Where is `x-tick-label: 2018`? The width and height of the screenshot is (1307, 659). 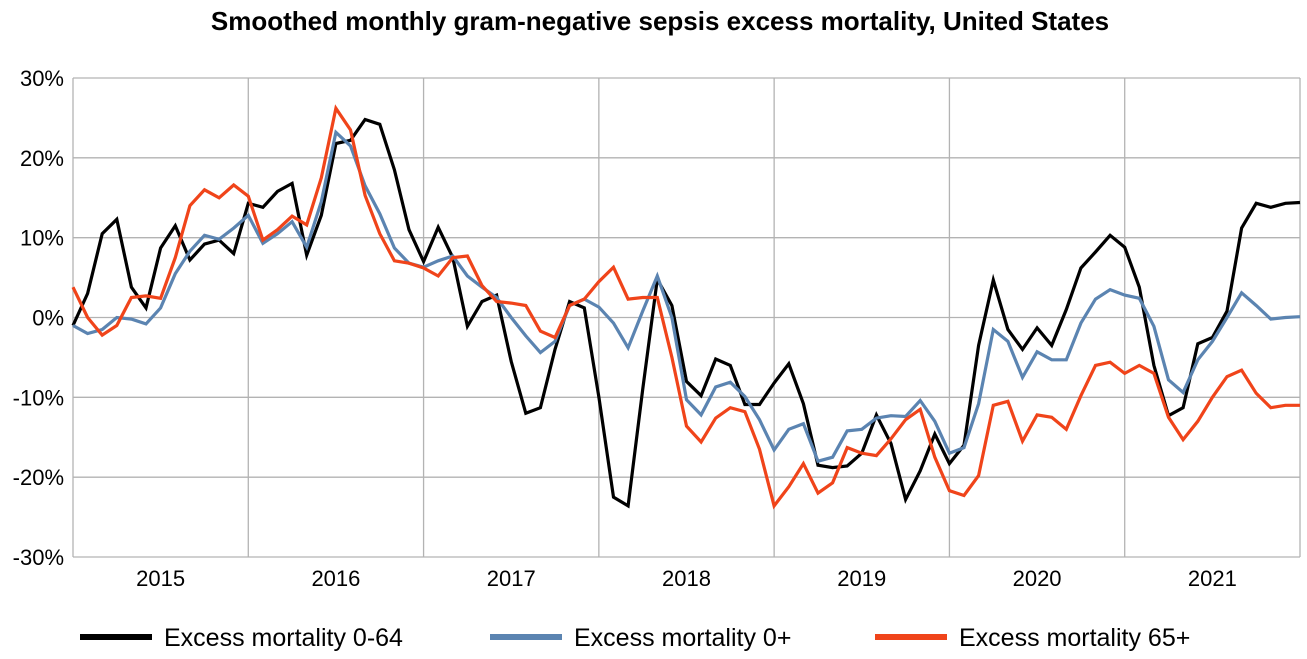
x-tick-label: 2018 is located at coordinates (686, 578).